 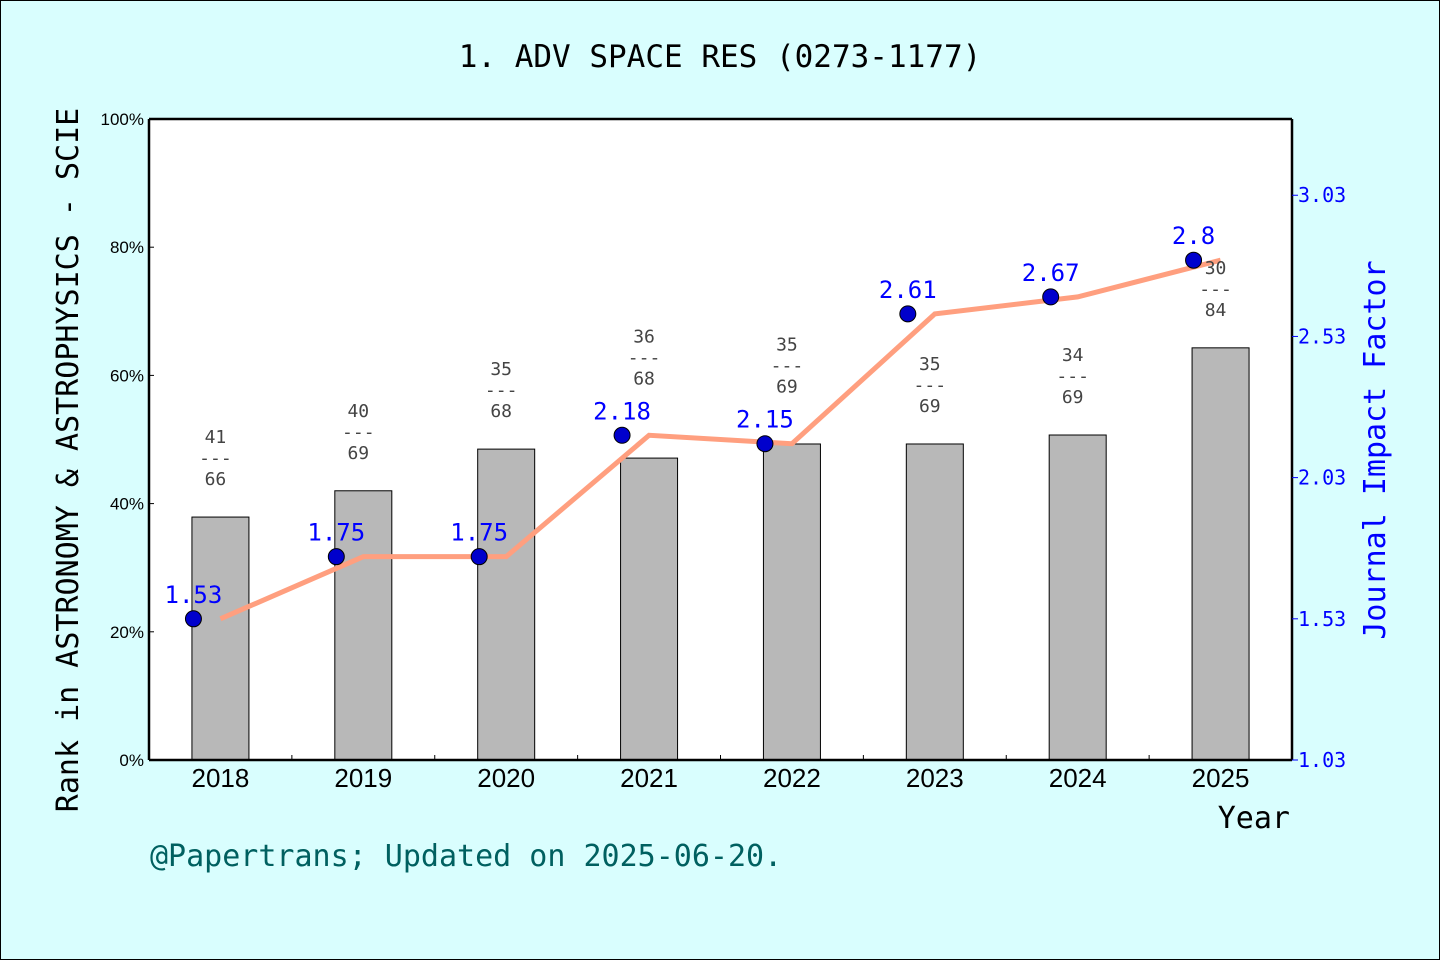 I want to click on y2-tick-label: 2.03, so click(x=1322, y=478).